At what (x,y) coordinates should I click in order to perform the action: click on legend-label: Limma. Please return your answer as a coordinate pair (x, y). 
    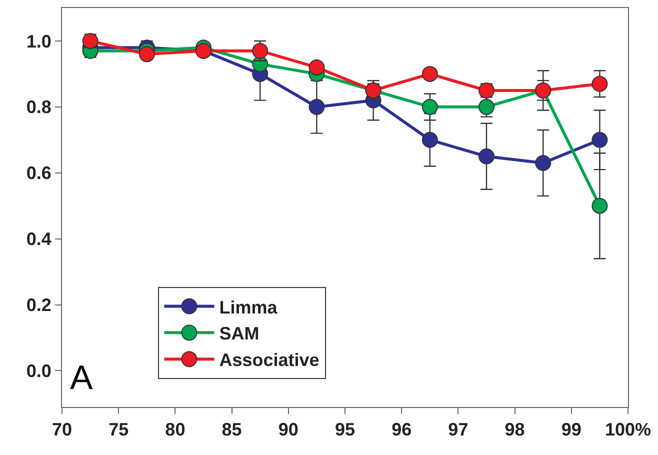
    Looking at the image, I should click on (248, 307).